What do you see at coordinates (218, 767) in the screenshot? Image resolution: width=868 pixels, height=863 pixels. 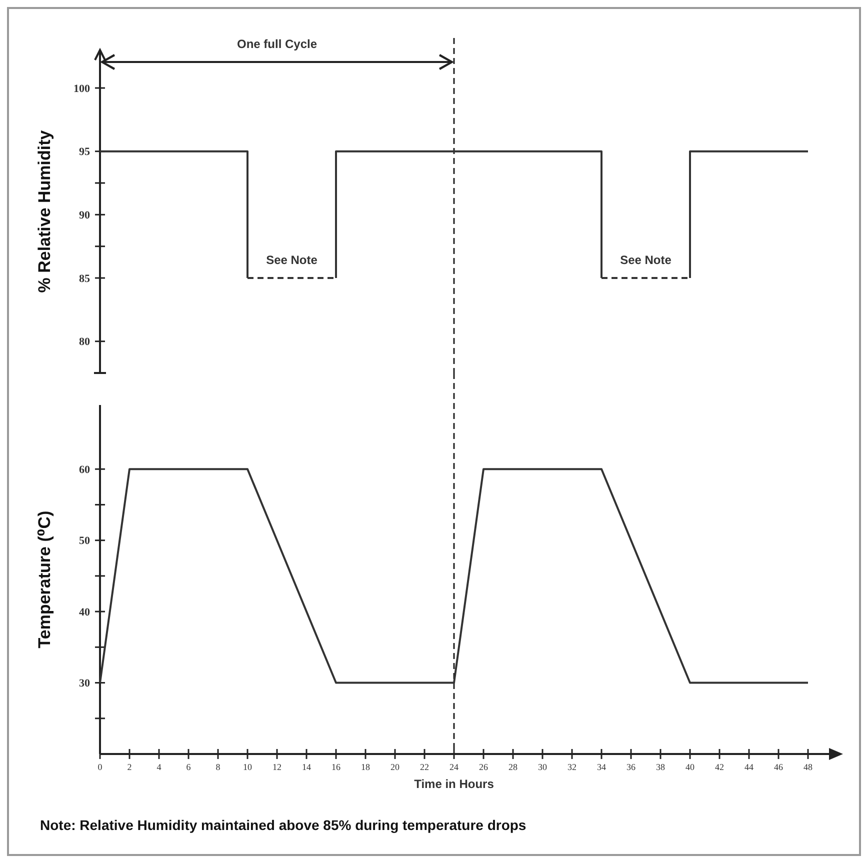 I see `x-tick-label: 8` at bounding box center [218, 767].